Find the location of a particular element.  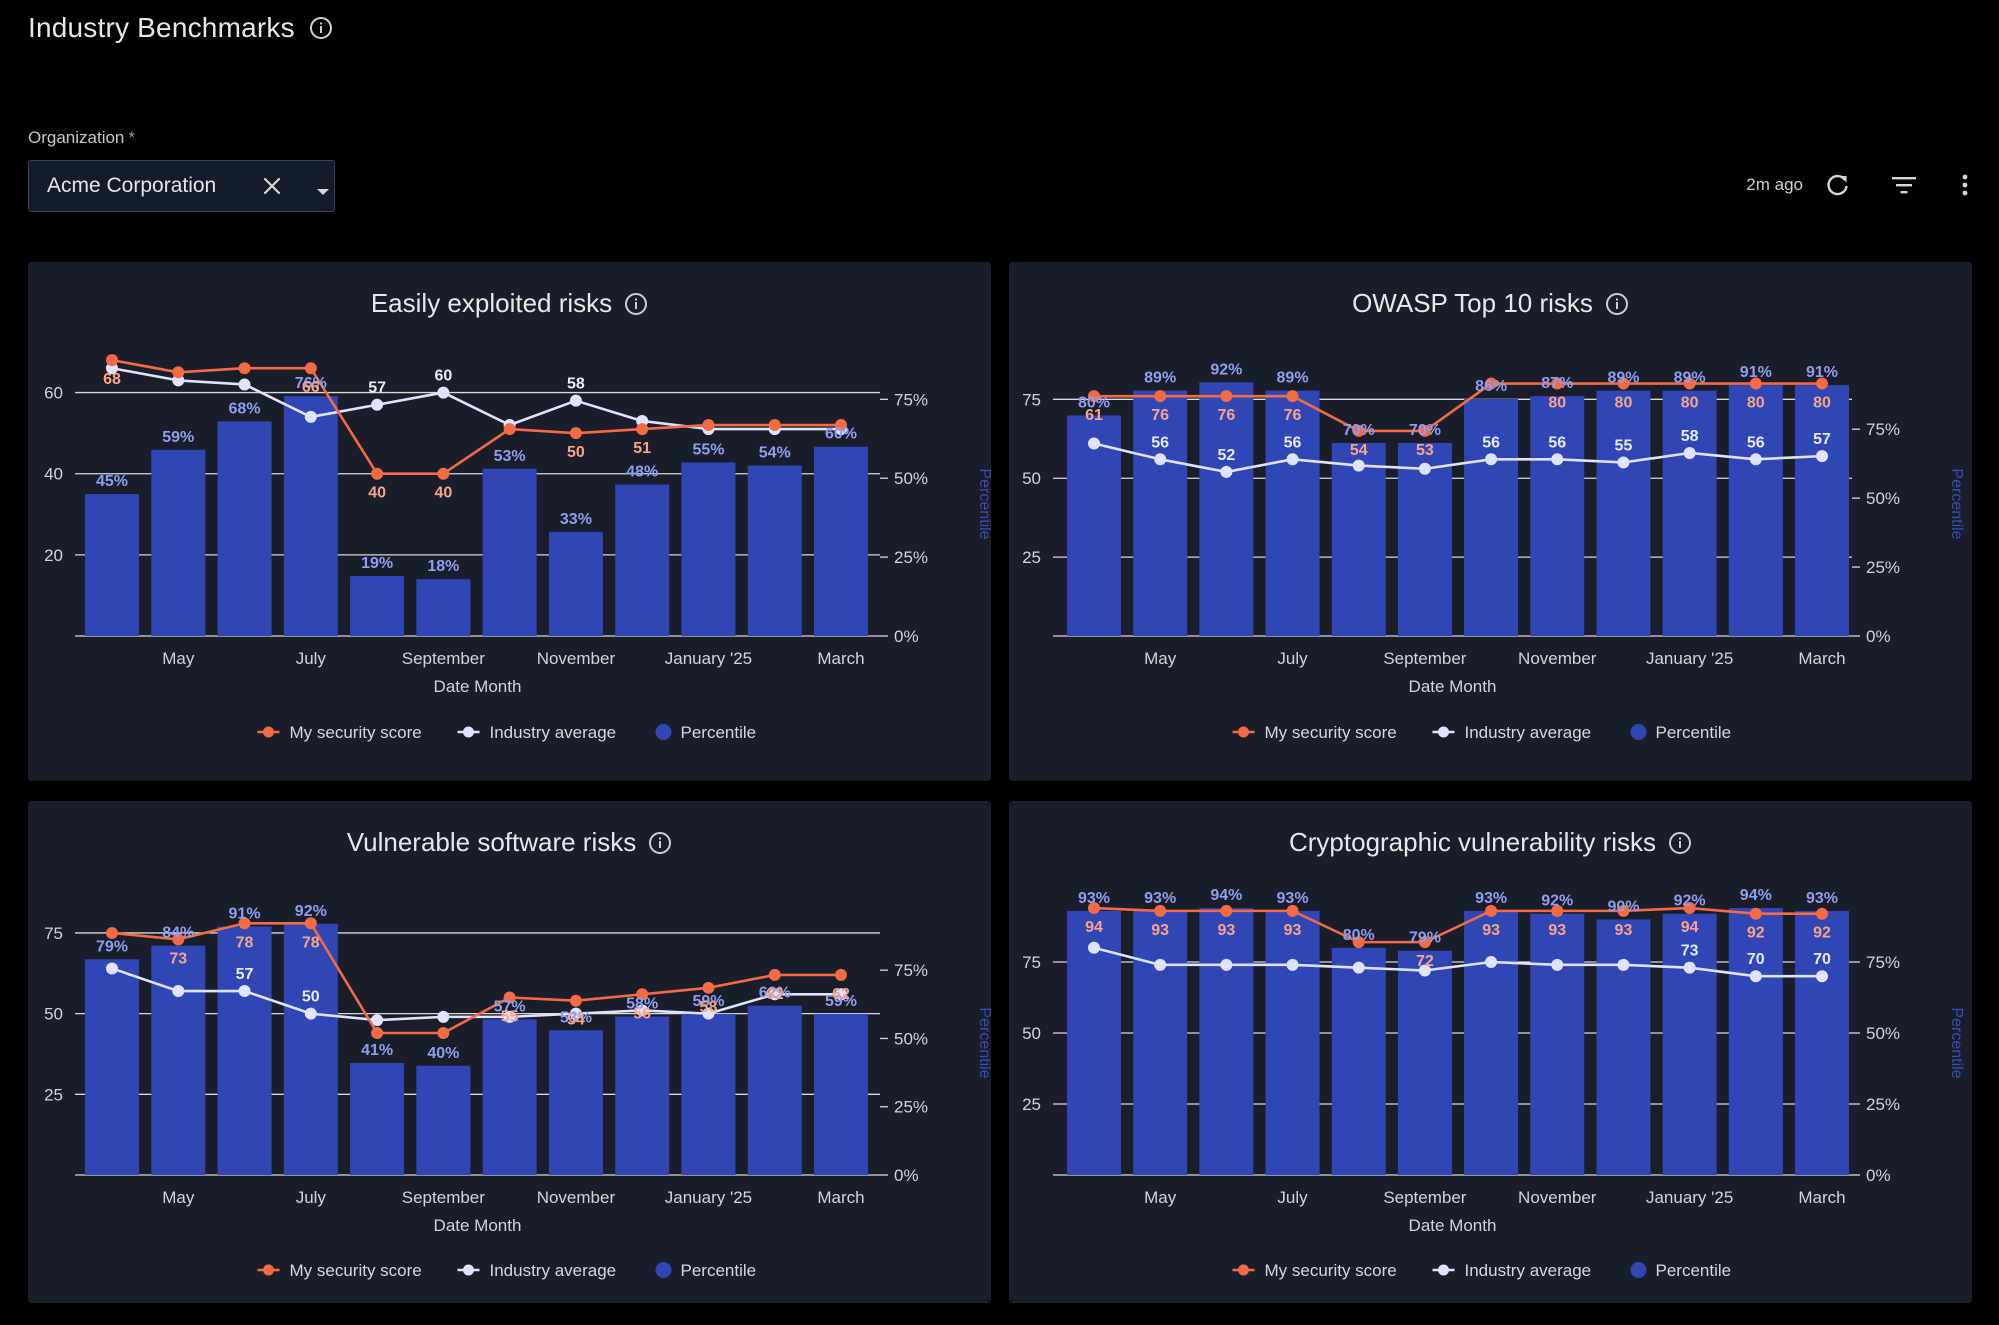

security-score-data-label: 92 is located at coordinates (1822, 933).